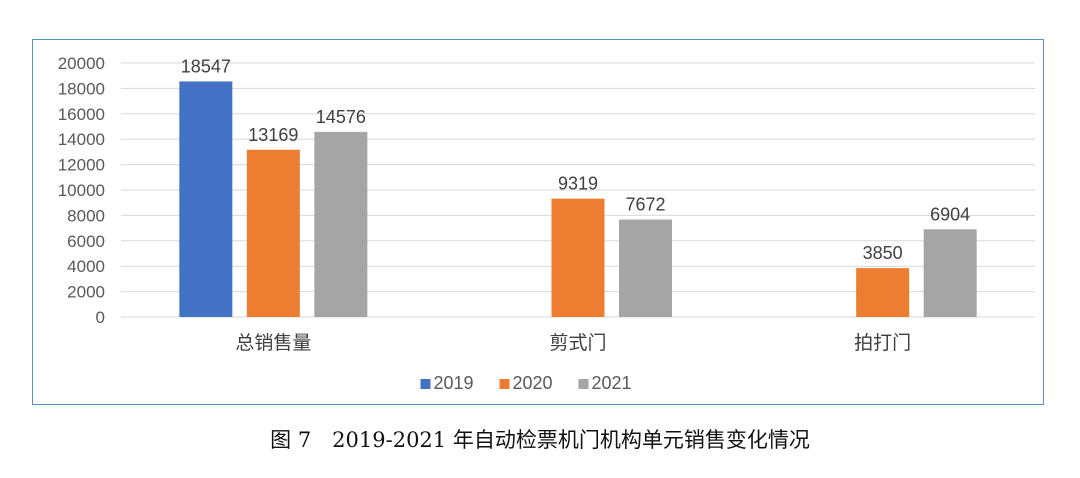  I want to click on y-tick-label: 2000, so click(86, 292).